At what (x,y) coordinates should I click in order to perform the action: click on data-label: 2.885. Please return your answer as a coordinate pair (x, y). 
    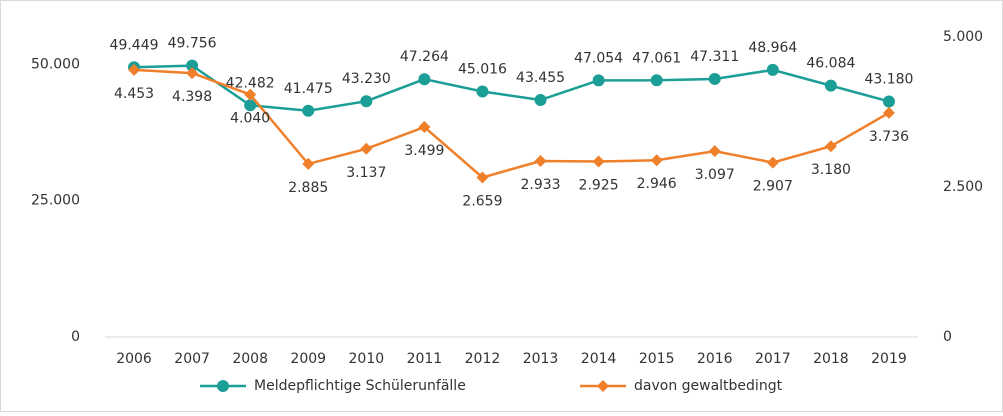
    Looking at the image, I should click on (308, 188).